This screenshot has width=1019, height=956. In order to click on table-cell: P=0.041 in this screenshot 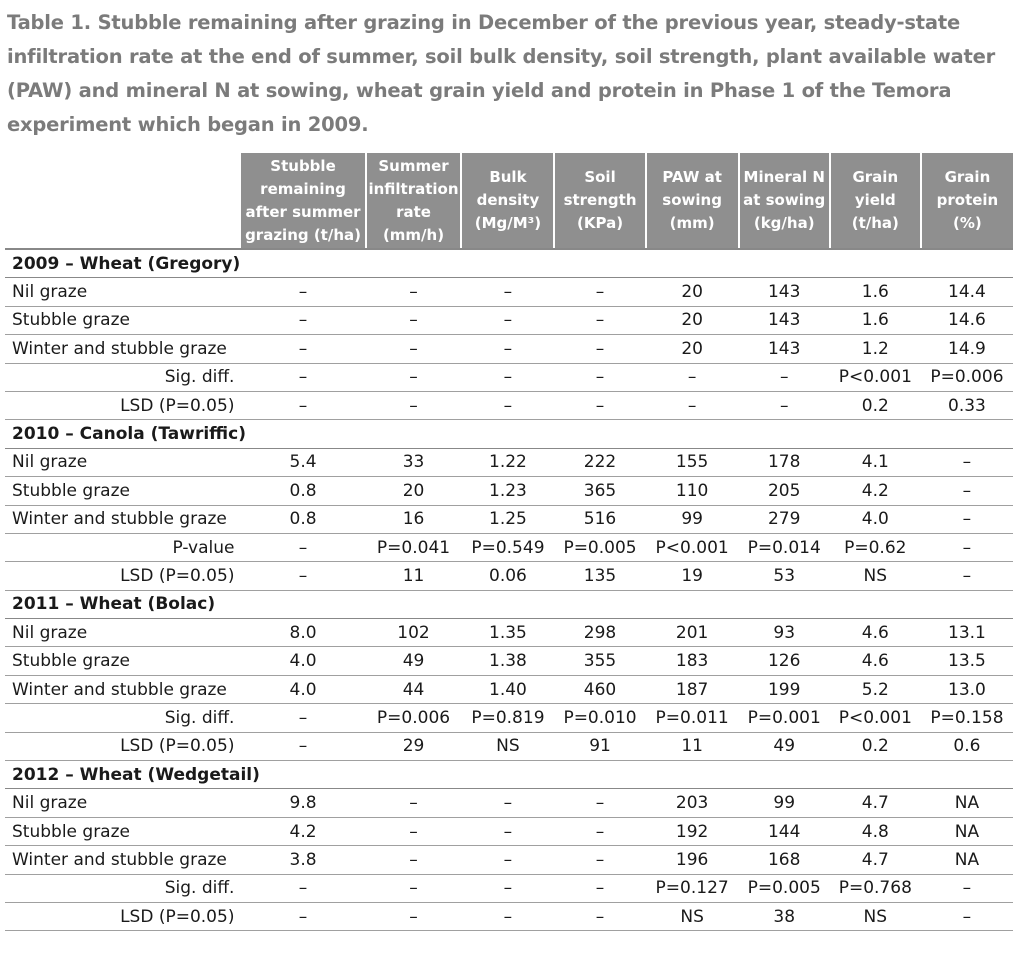, I will do `click(413, 548)`.